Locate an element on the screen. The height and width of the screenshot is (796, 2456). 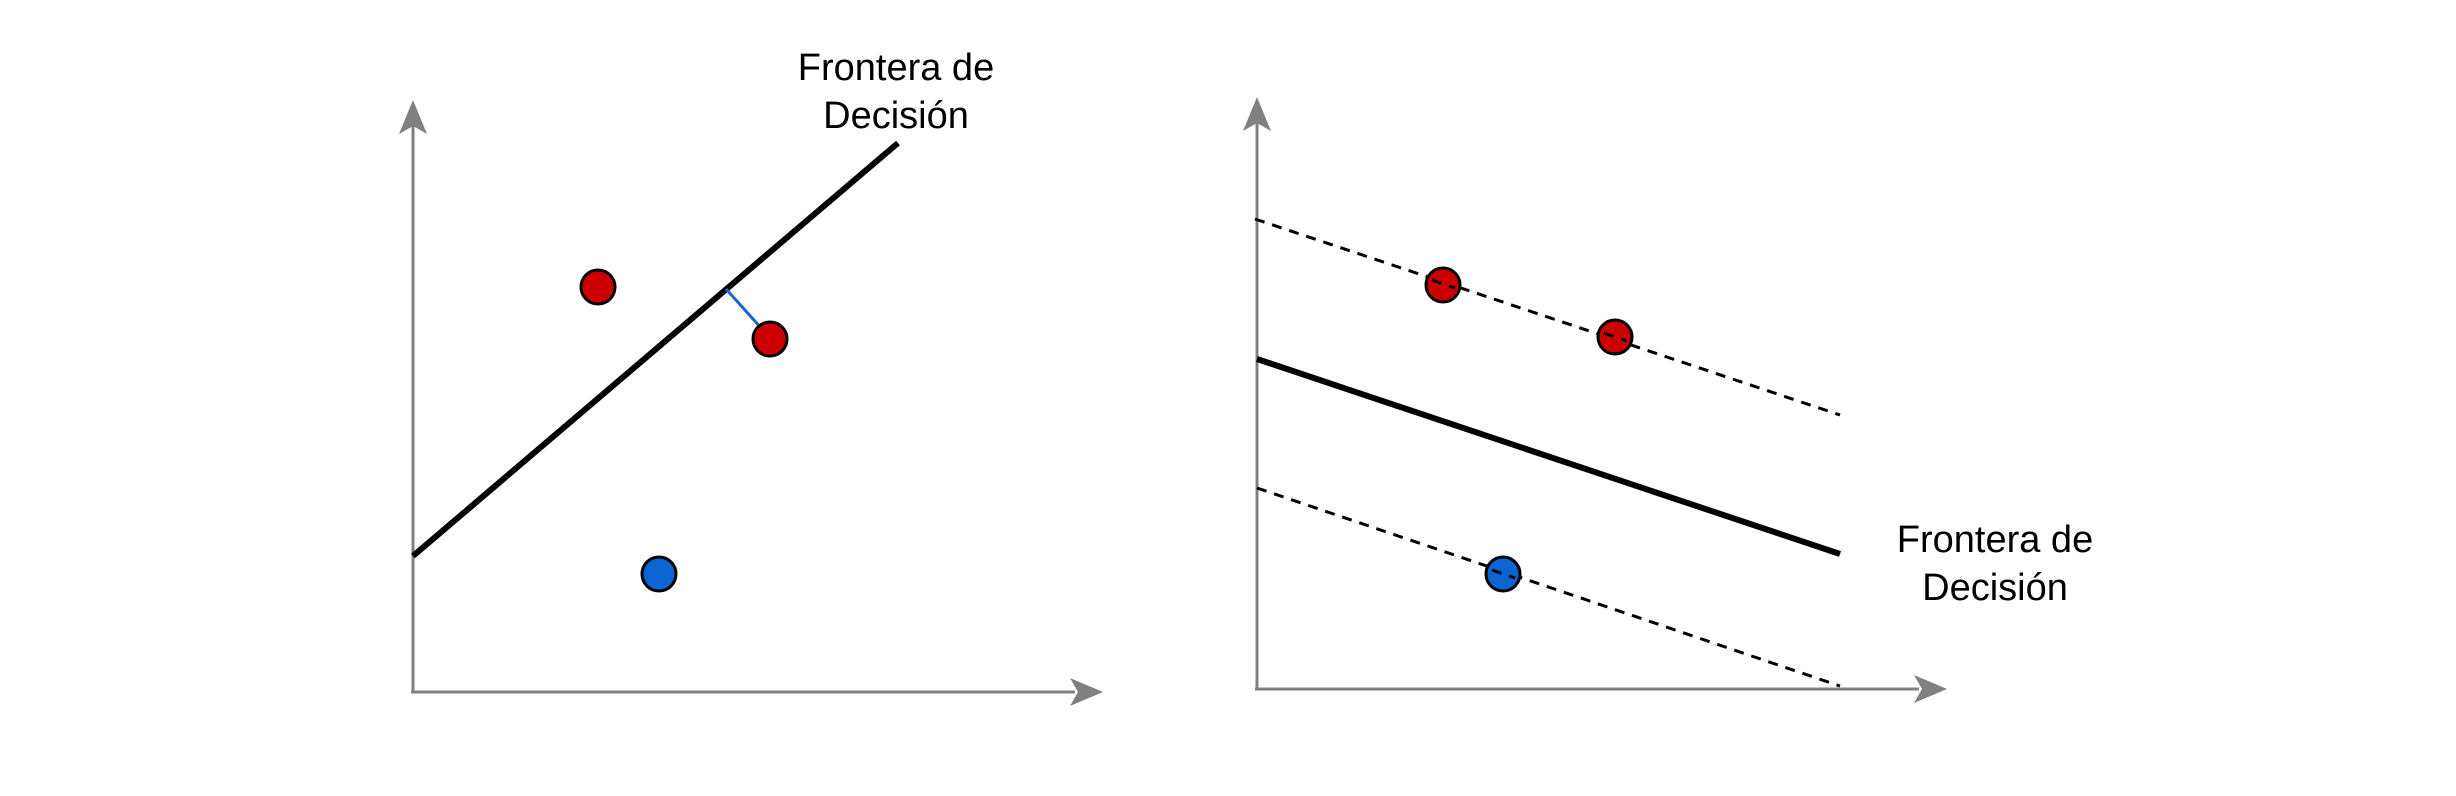
right-boundary-label-line1: Frontera de is located at coordinates (1995, 540).